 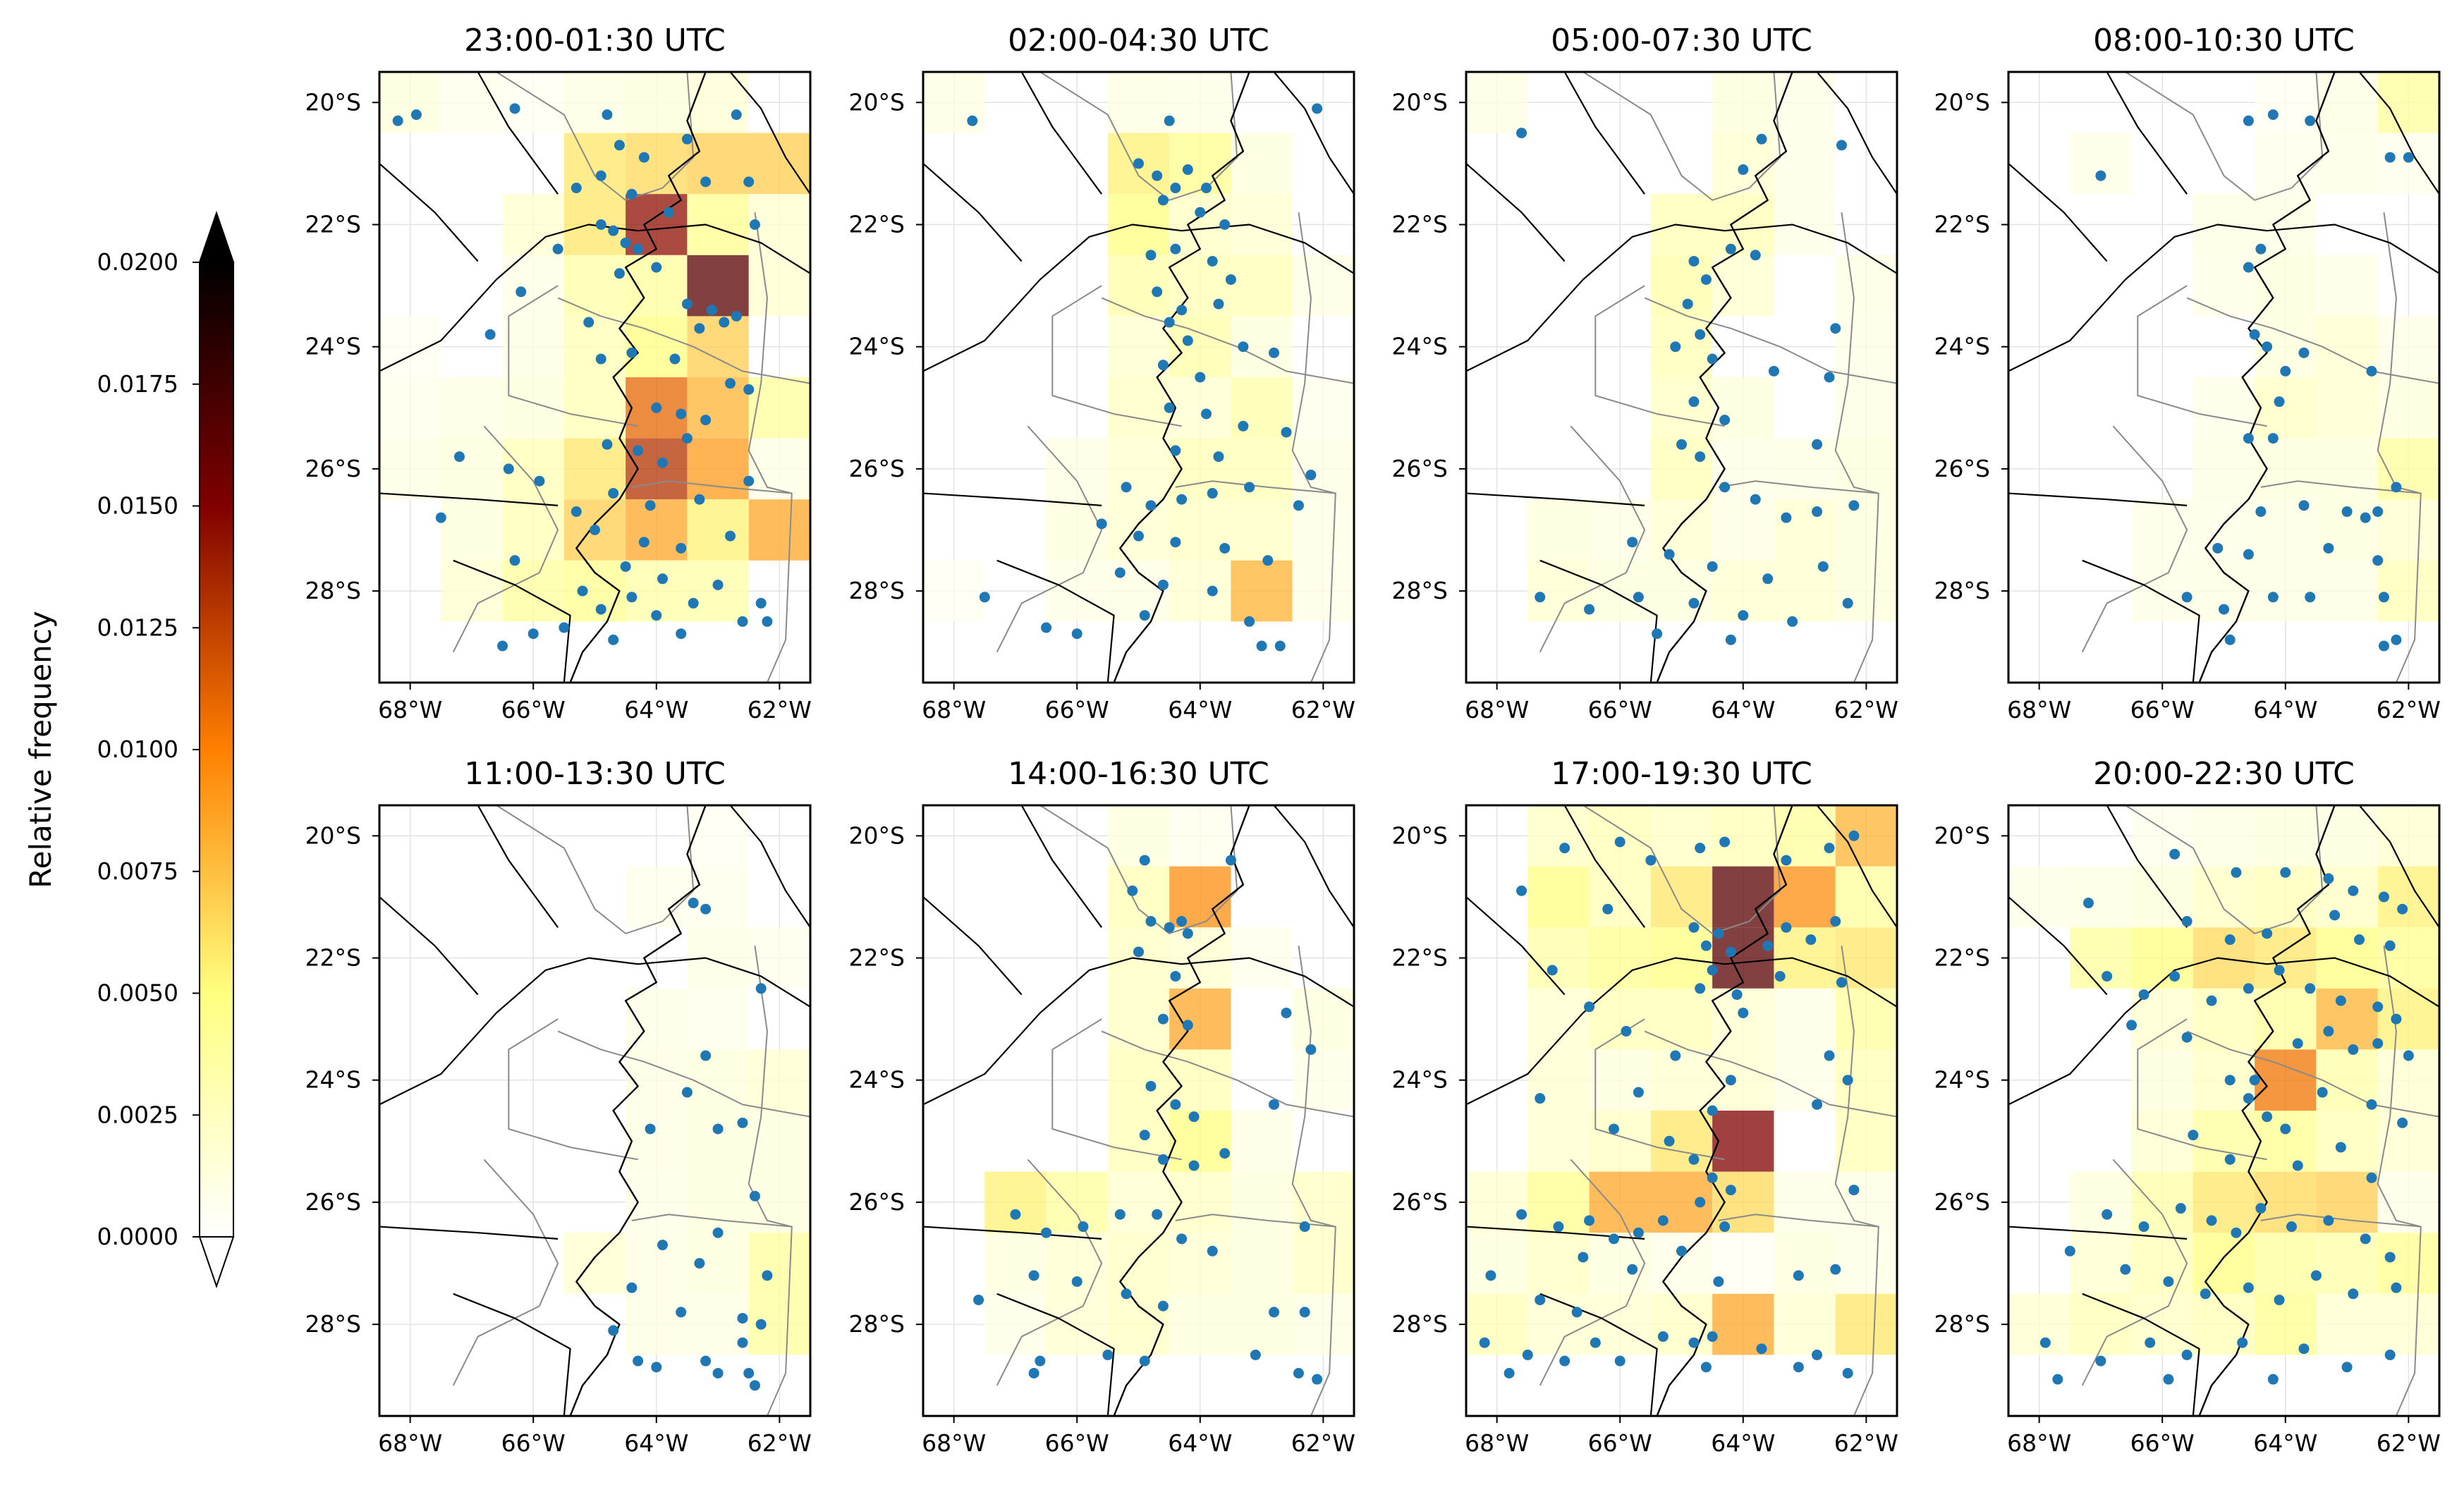 What do you see at coordinates (1182, 377) in the screenshot?
I see `coastline` at bounding box center [1182, 377].